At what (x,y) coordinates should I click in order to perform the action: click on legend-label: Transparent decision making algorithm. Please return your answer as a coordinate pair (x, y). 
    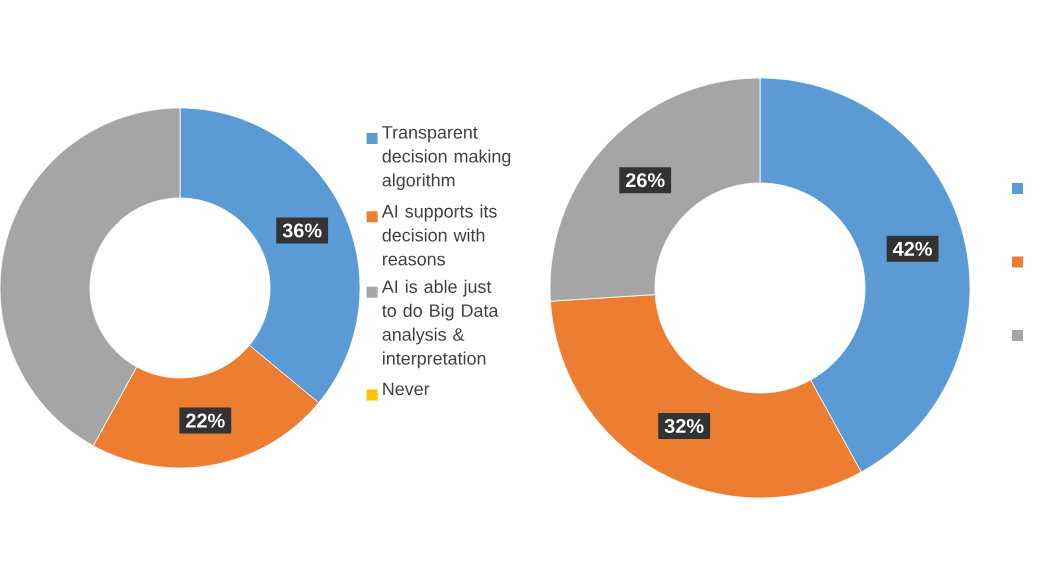
    Looking at the image, I should click on (446, 158).